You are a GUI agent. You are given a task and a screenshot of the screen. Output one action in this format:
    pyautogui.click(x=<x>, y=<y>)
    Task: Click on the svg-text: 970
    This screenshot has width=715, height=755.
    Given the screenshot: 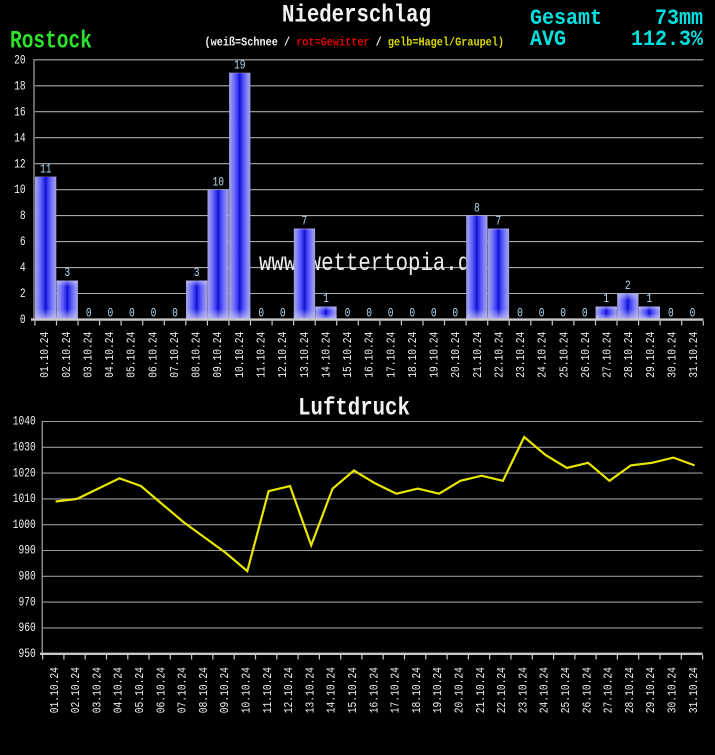 What is the action you would take?
    pyautogui.click(x=27, y=603)
    